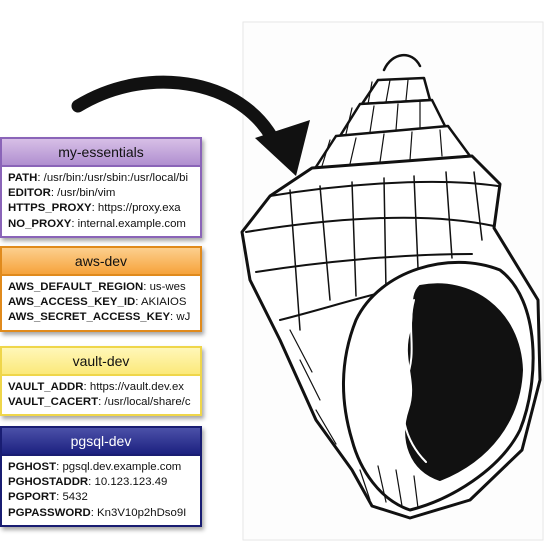  Describe the element at coordinates (50, 208) in the screenshot. I see `env-var-key: HTTPS_PROXY` at that location.